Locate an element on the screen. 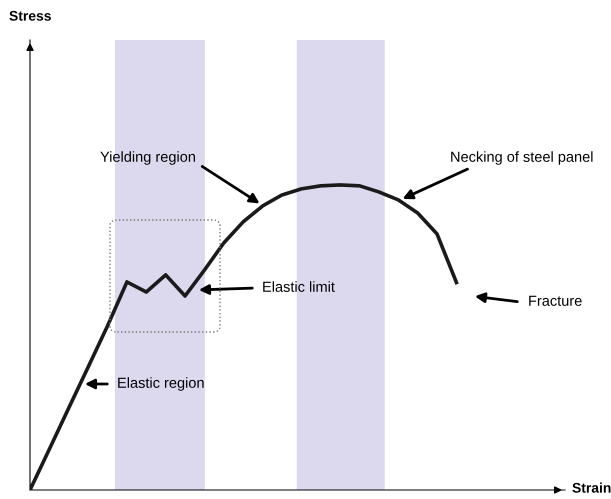  text: Necking of steel panel is located at coordinates (522, 158).